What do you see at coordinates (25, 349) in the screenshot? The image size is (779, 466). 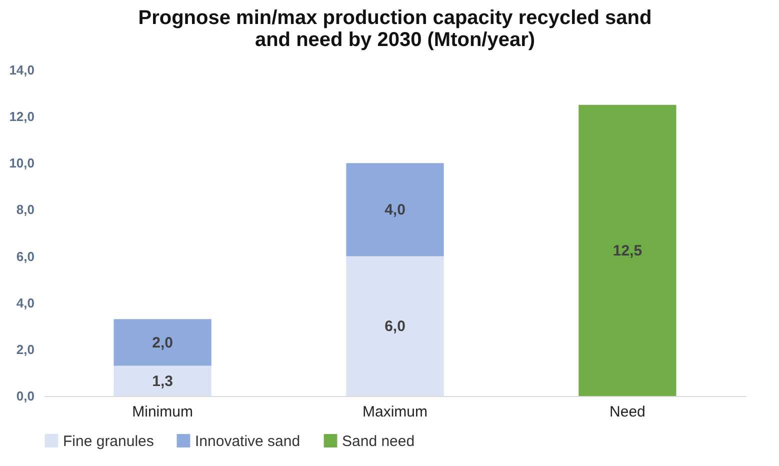 I see `y-tick-label: 2,0` at bounding box center [25, 349].